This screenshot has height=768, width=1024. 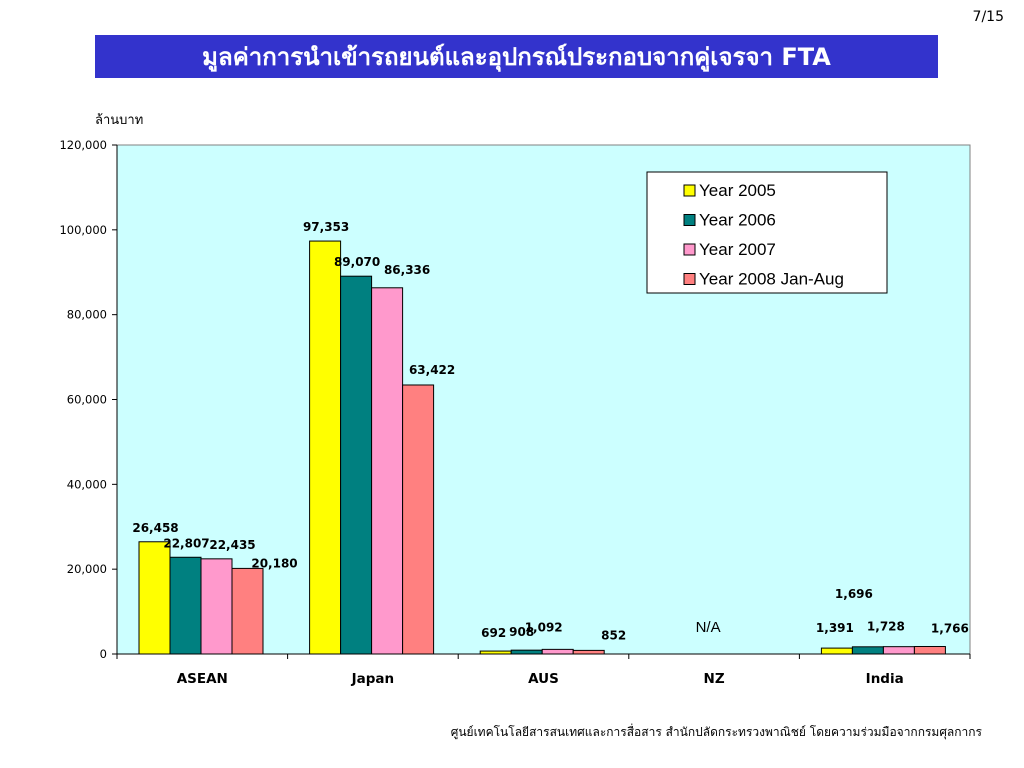 What do you see at coordinates (432, 370) in the screenshot?
I see `data-label: 63,422` at bounding box center [432, 370].